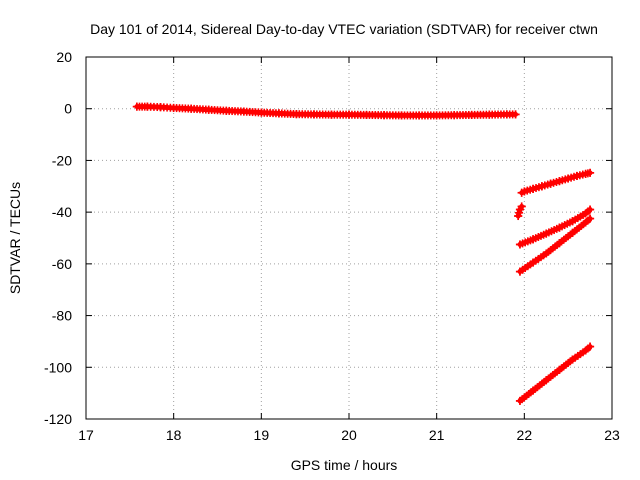 This screenshot has width=640, height=480. I want to click on x-tick-label: 18, so click(174, 435).